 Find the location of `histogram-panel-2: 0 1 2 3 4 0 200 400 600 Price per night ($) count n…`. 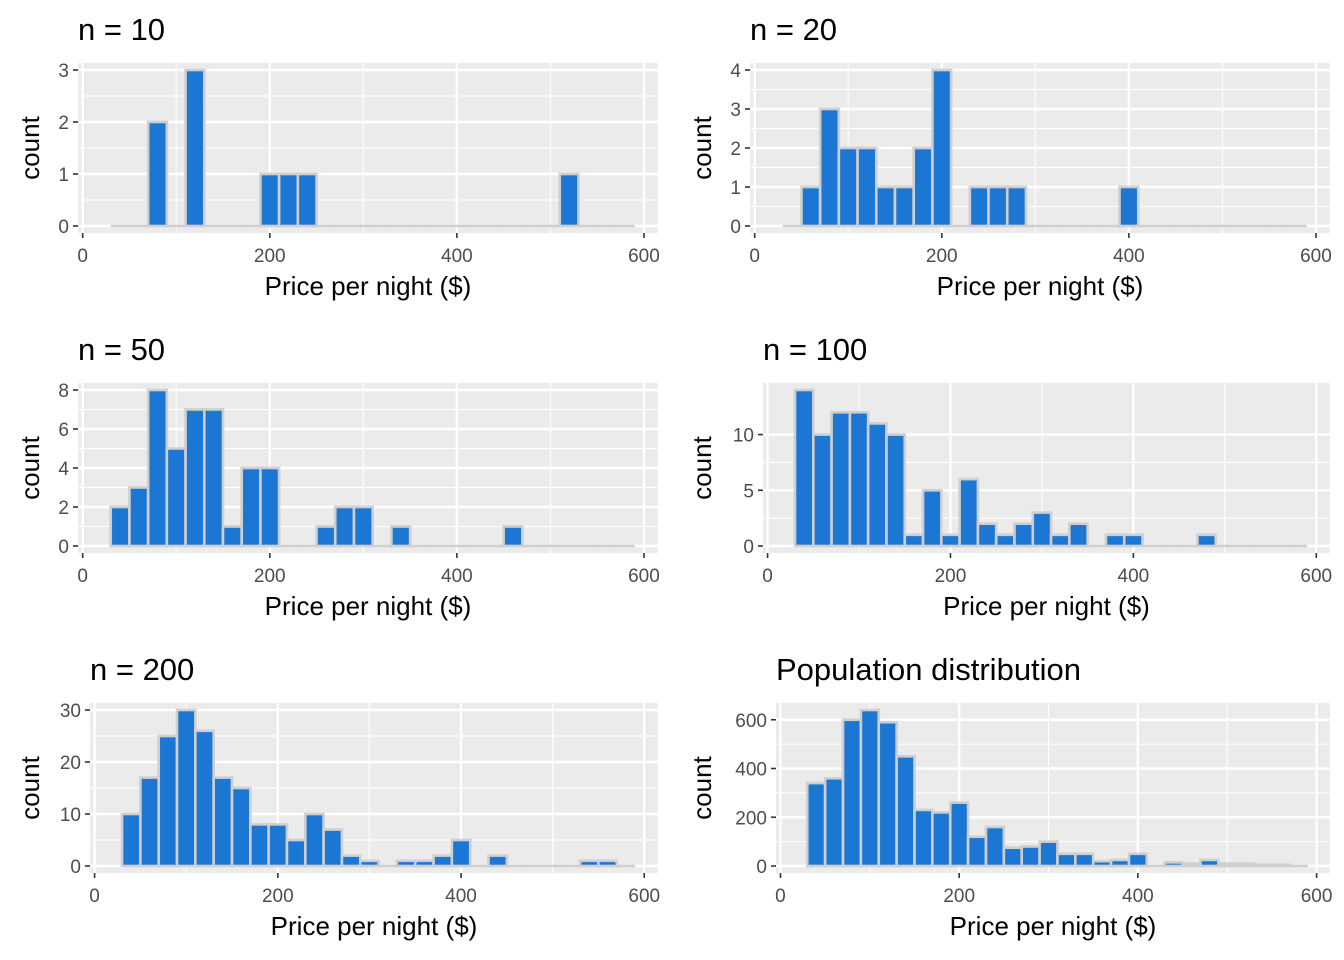

histogram-panel-2: 0 1 2 3 4 0 200 400 600 Price per night ($) count n… is located at coordinates (1009, 156).